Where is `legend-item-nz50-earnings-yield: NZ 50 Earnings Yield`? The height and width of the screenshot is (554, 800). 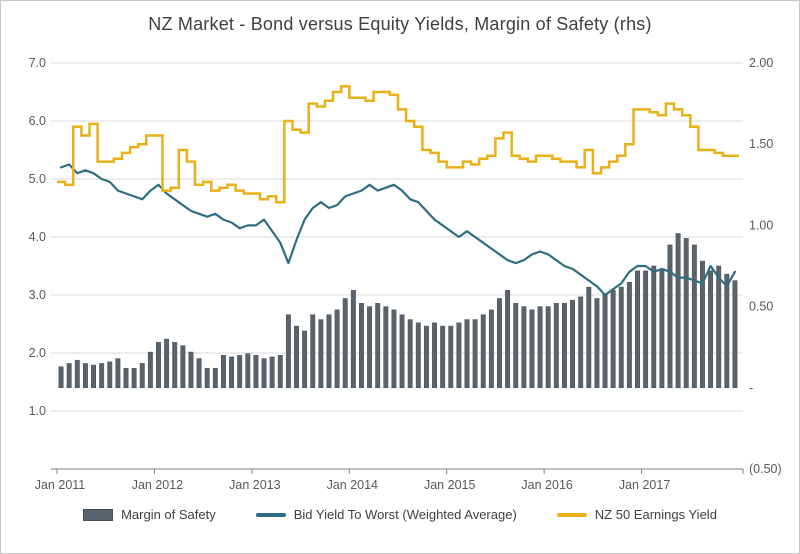
legend-item-nz50-earnings-yield: NZ 50 Earnings Yield is located at coordinates (636, 514).